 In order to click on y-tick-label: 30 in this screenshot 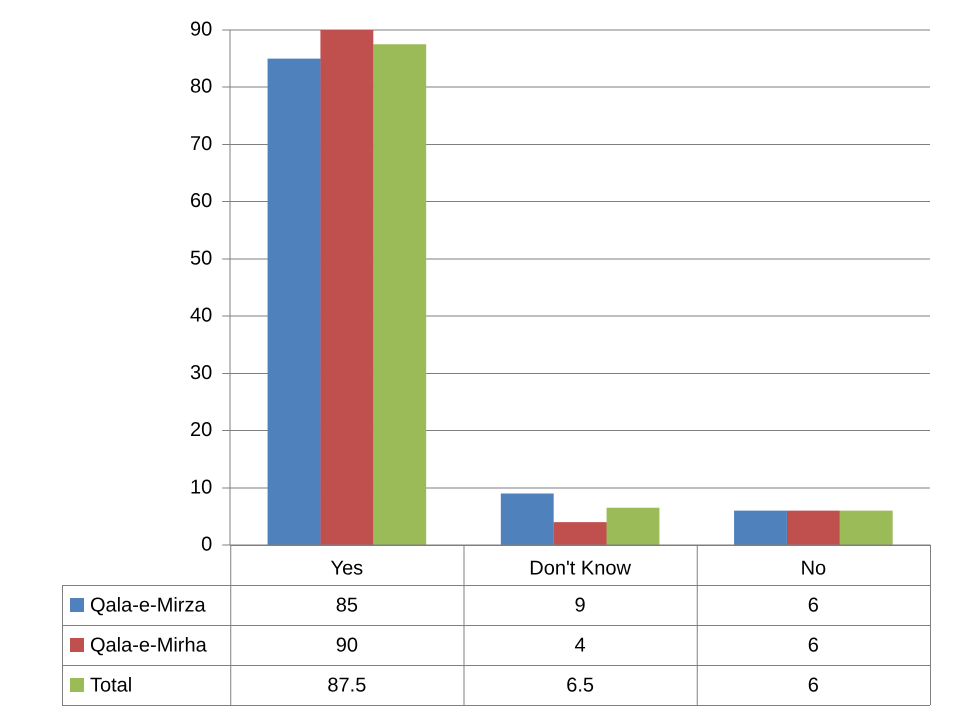, I will do `click(201, 373)`.